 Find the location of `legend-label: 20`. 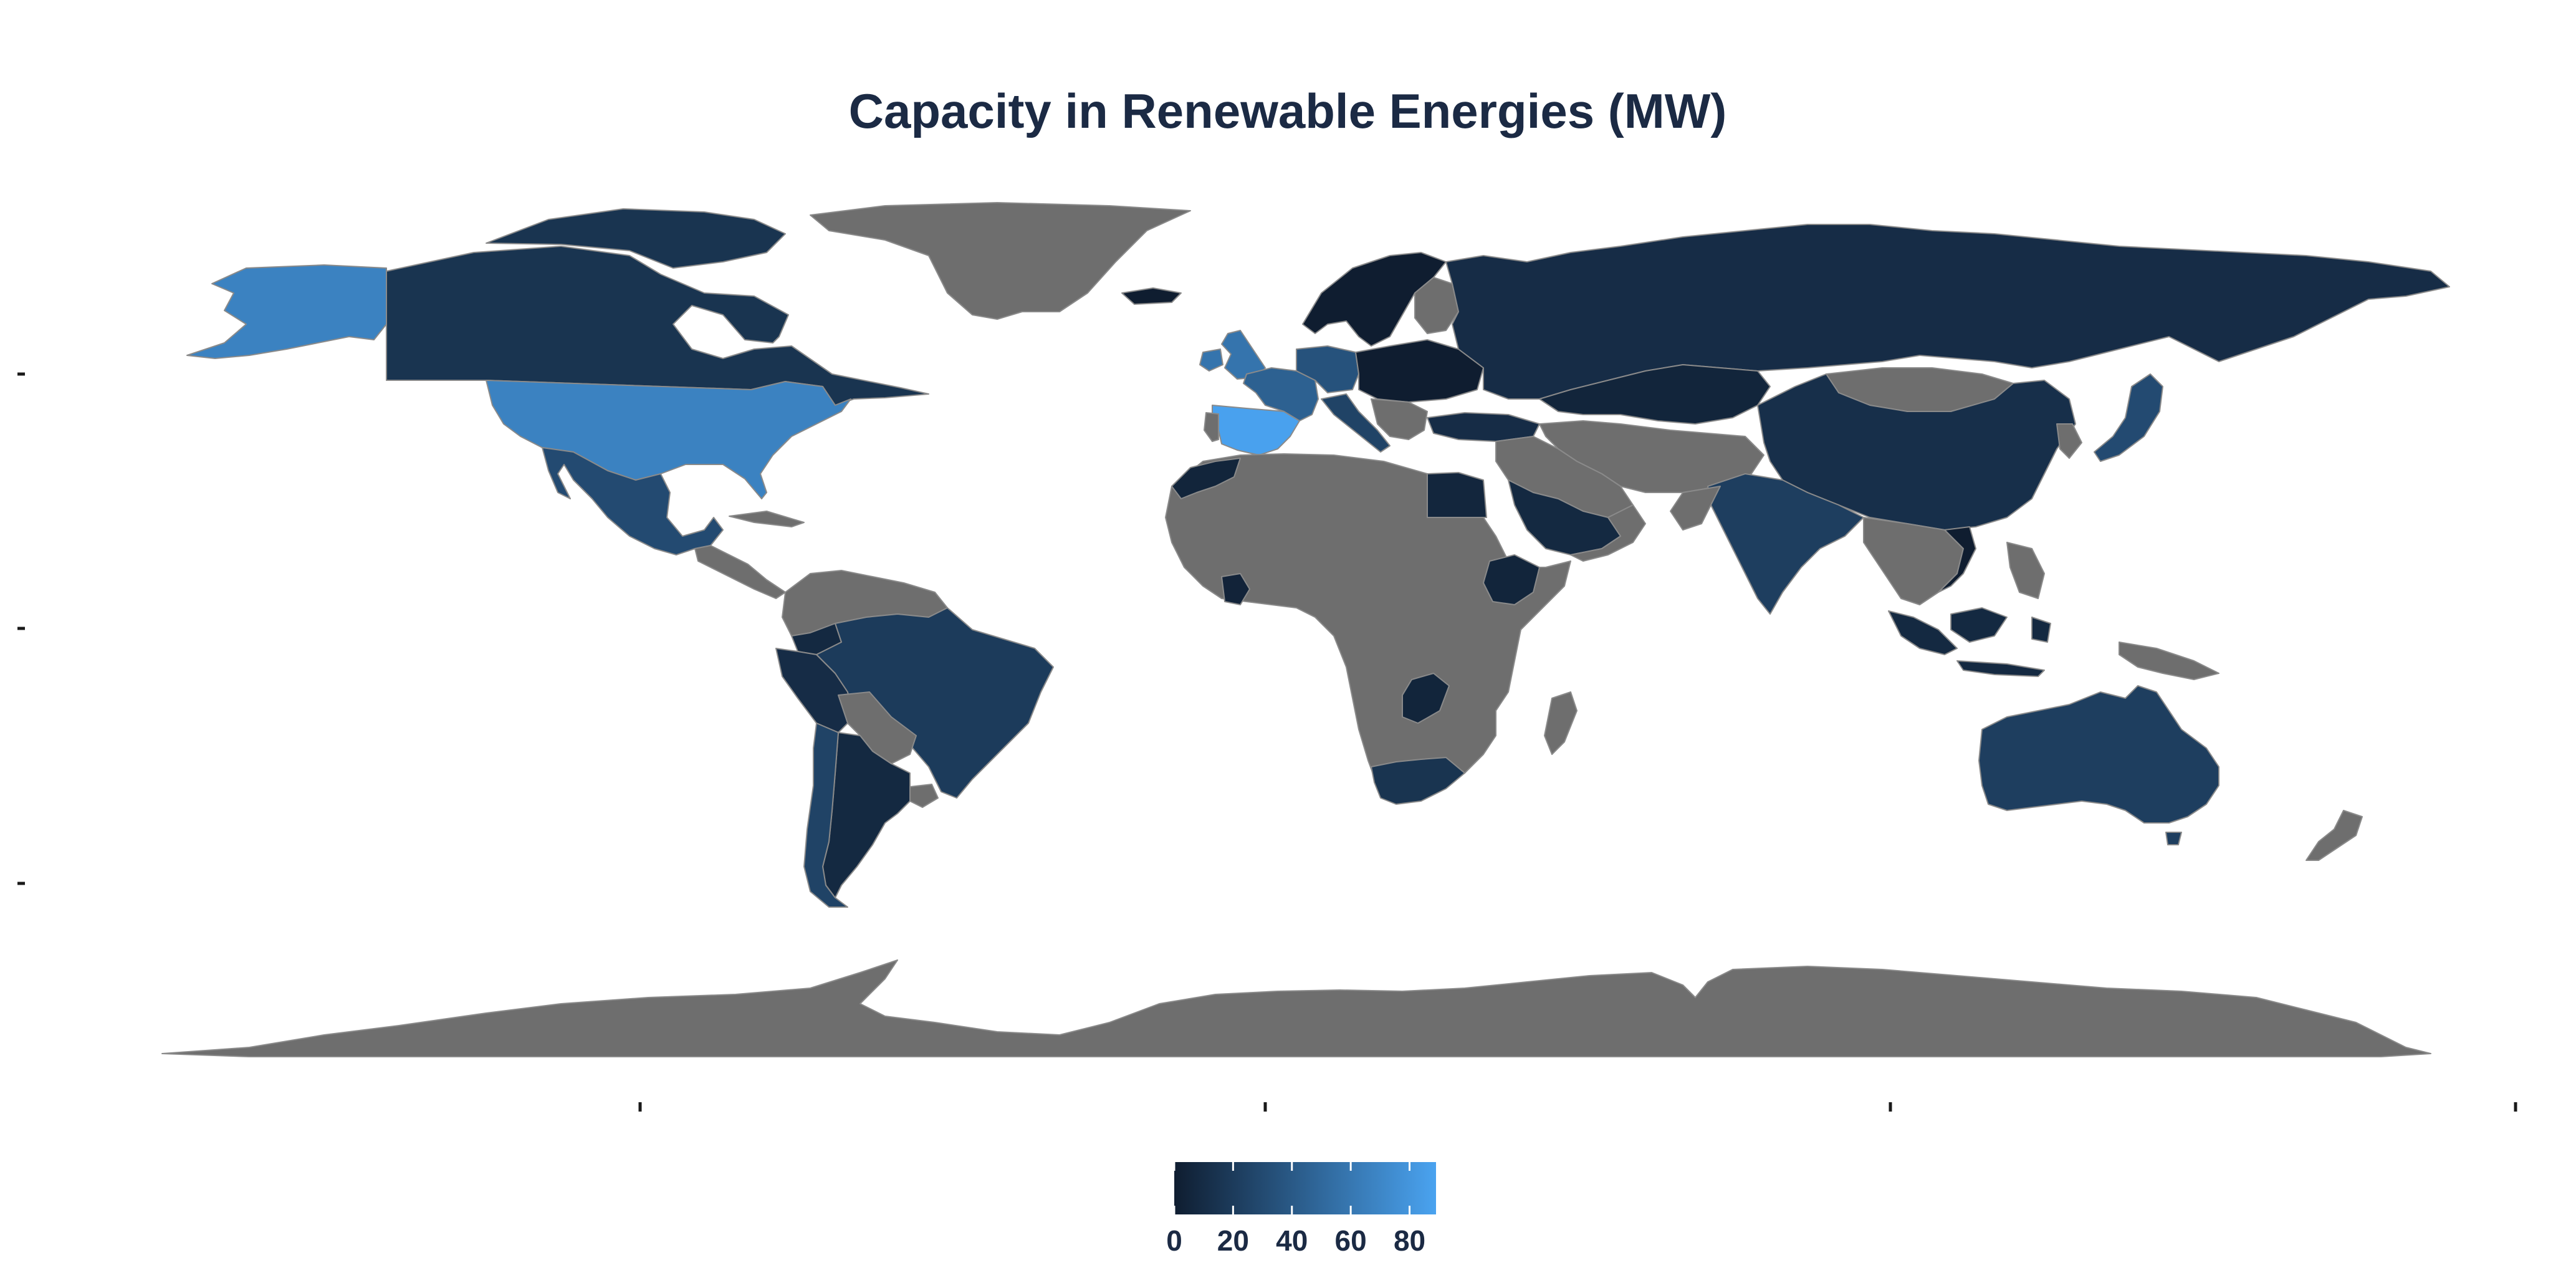

legend-label: 20 is located at coordinates (1233, 1240).